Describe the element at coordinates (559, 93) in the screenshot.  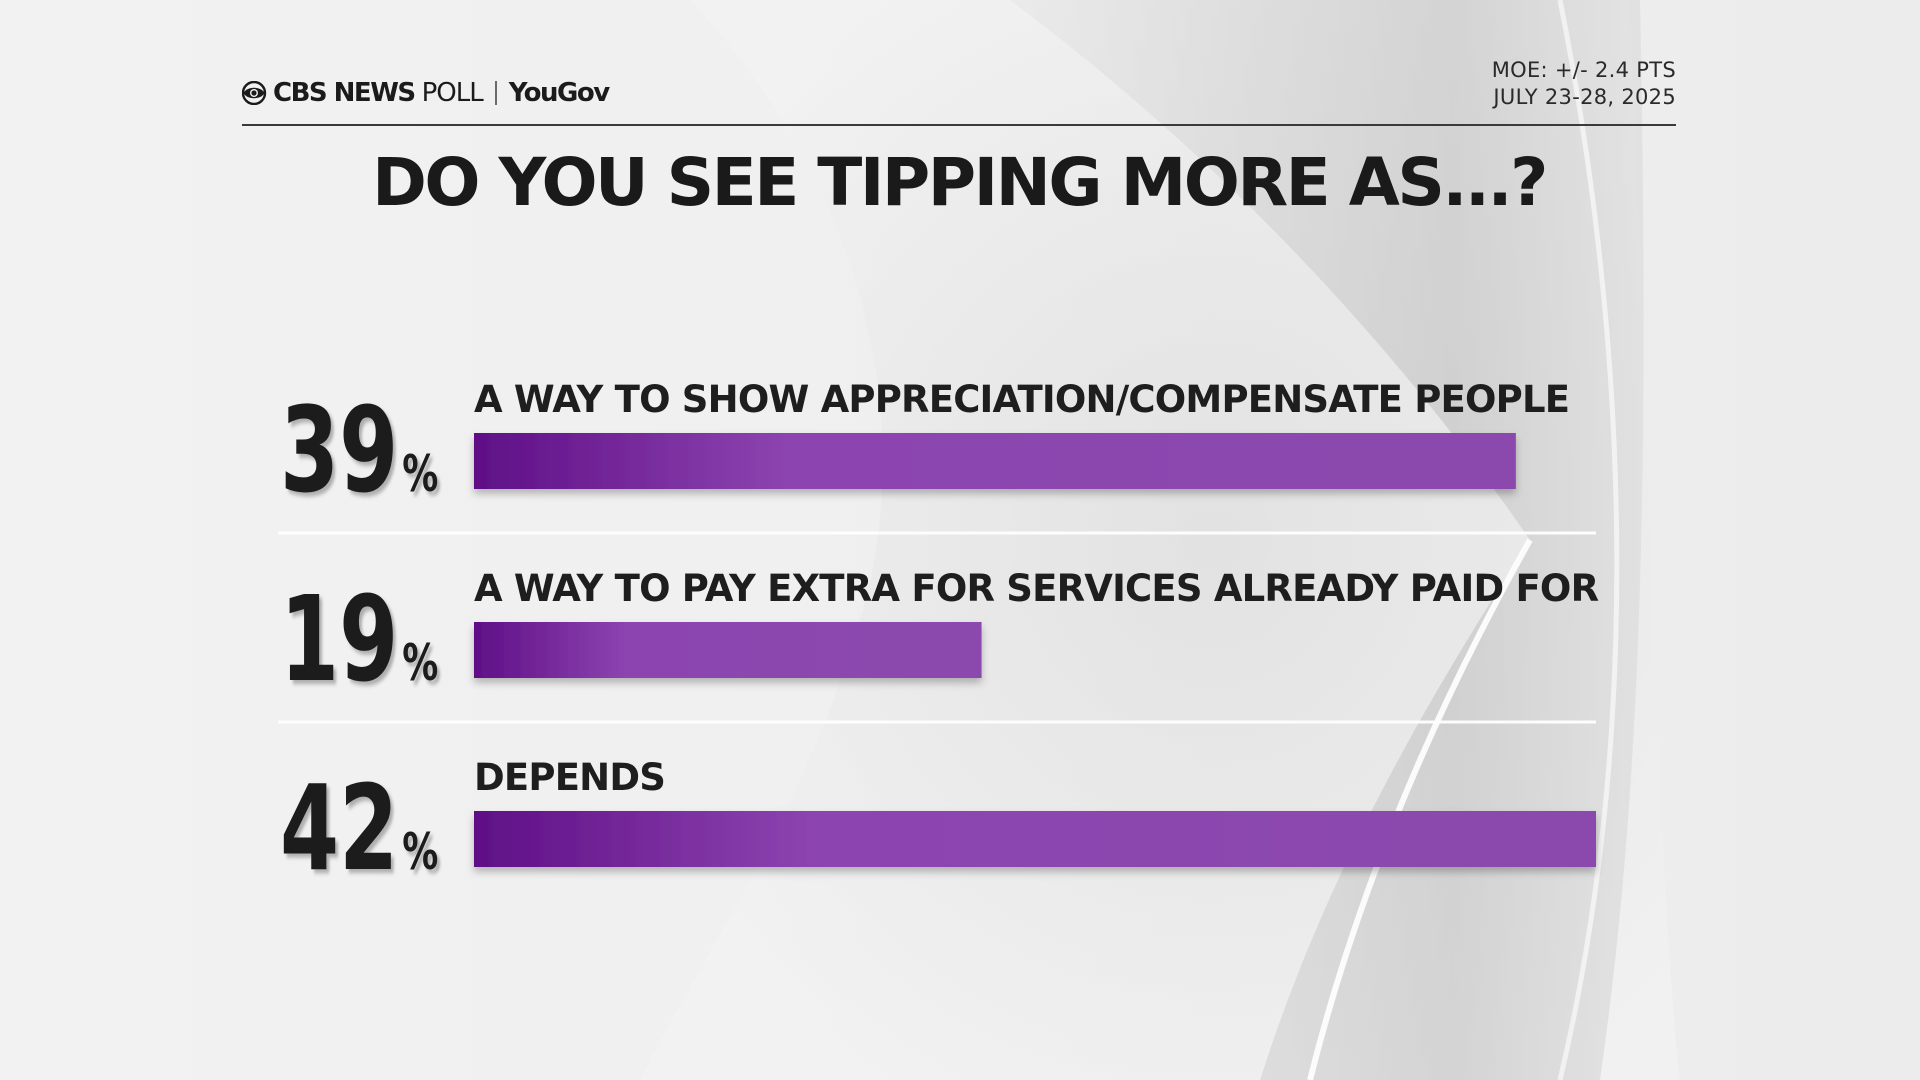
I see `brand-yougov: YouGov` at that location.